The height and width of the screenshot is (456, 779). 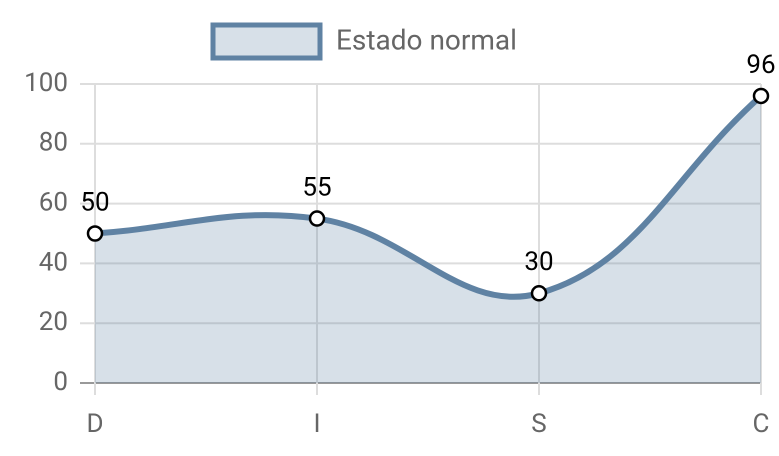 What do you see at coordinates (316, 187) in the screenshot?
I see `data-label: 55` at bounding box center [316, 187].